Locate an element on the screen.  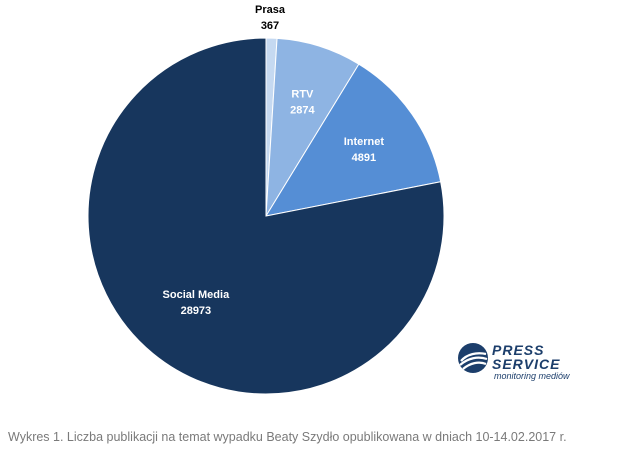
slice-label-prasa: Prasa is located at coordinates (270, 10).